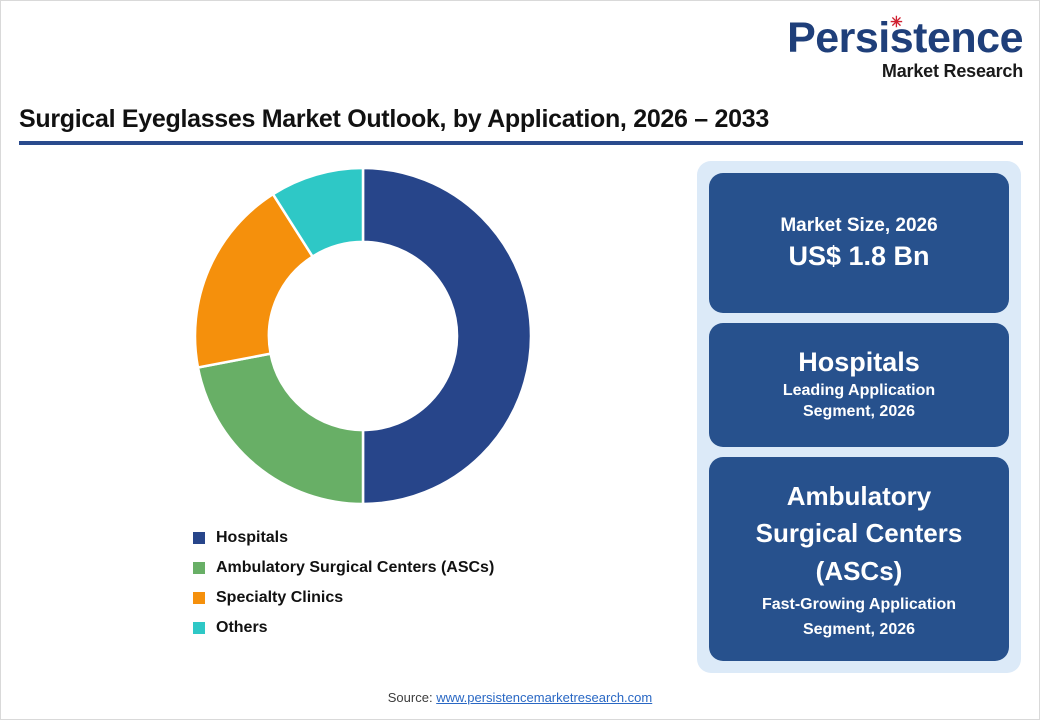  What do you see at coordinates (544, 697) in the screenshot?
I see `source-link: www.persistencemarketresearch.com` at bounding box center [544, 697].